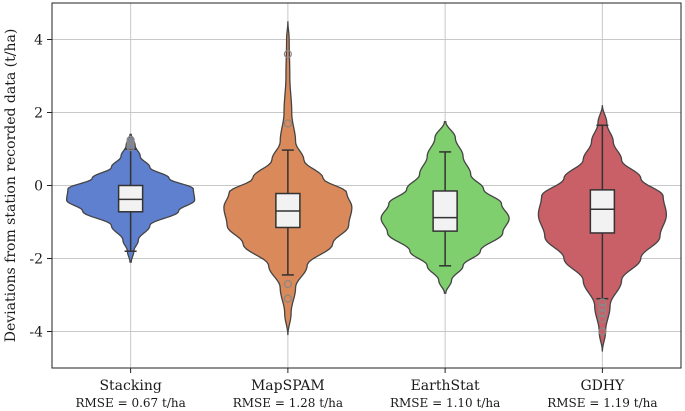  I want to click on y-tick-label: 2, so click(38, 114).